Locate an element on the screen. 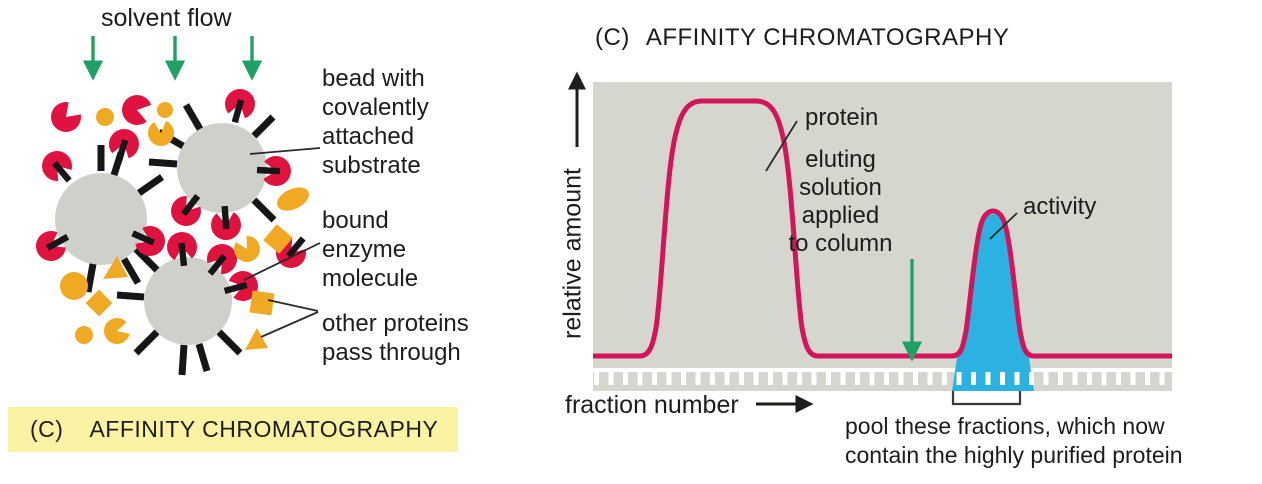 This screenshot has height=484, width=1262. eluting-solution-label: eluting solution applied to column is located at coordinates (840, 201).